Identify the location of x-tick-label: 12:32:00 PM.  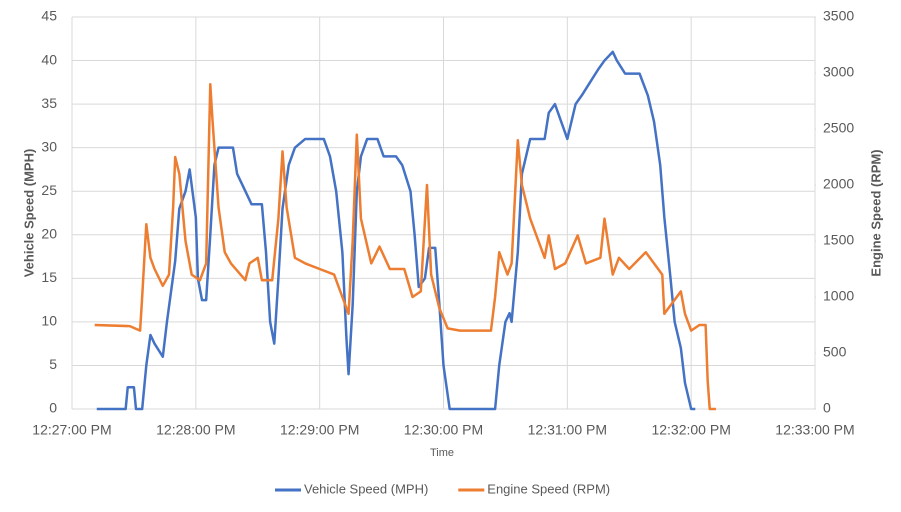
(690, 430).